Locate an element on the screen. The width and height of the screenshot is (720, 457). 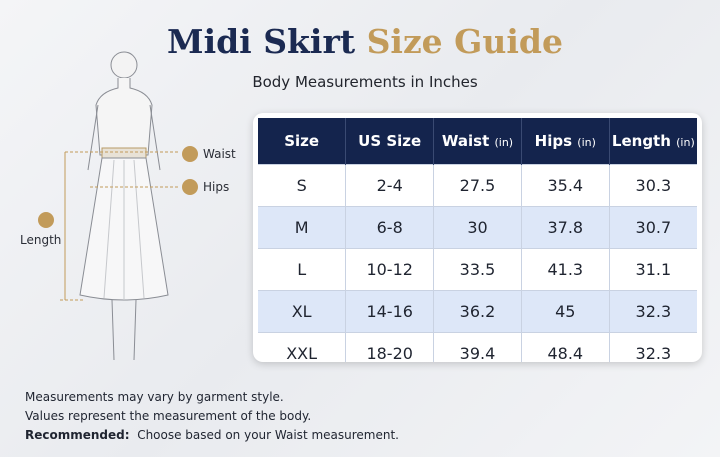
table-cell: XXL is located at coordinates (302, 347).